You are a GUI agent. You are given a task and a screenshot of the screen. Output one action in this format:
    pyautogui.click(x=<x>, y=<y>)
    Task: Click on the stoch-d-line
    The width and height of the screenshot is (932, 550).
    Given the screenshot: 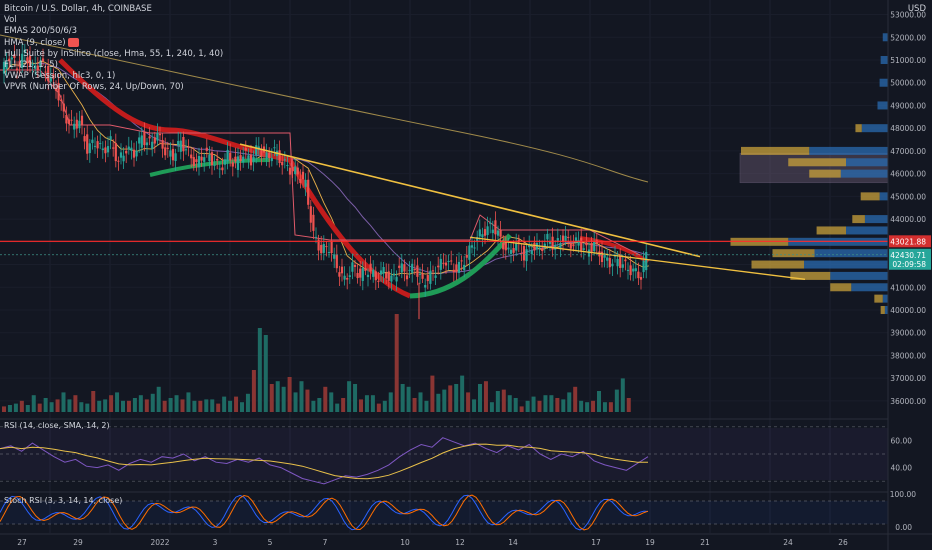 What is the action you would take?
    pyautogui.click(x=324, y=512)
    